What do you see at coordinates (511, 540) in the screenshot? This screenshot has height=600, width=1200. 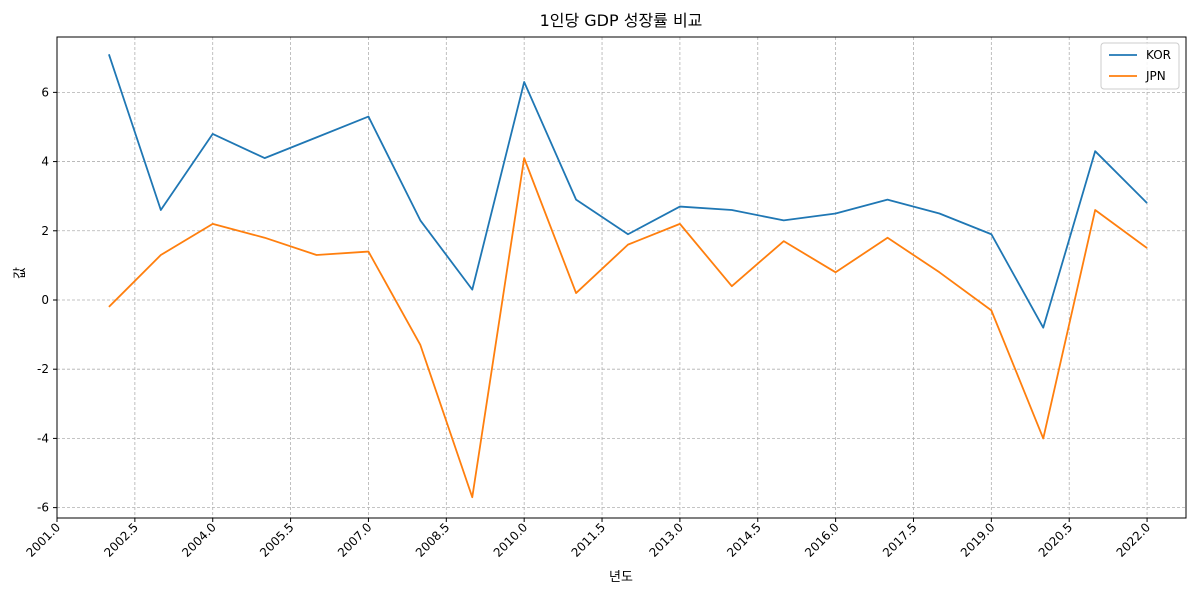 I see `x-tick-label: 2010.0` at bounding box center [511, 540].